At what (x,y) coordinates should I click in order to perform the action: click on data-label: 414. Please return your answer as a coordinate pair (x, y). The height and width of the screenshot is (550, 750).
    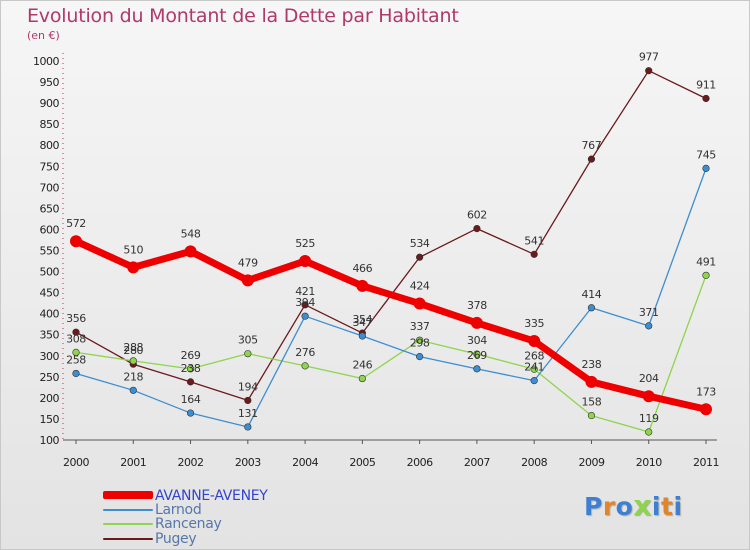
    Looking at the image, I should click on (592, 294).